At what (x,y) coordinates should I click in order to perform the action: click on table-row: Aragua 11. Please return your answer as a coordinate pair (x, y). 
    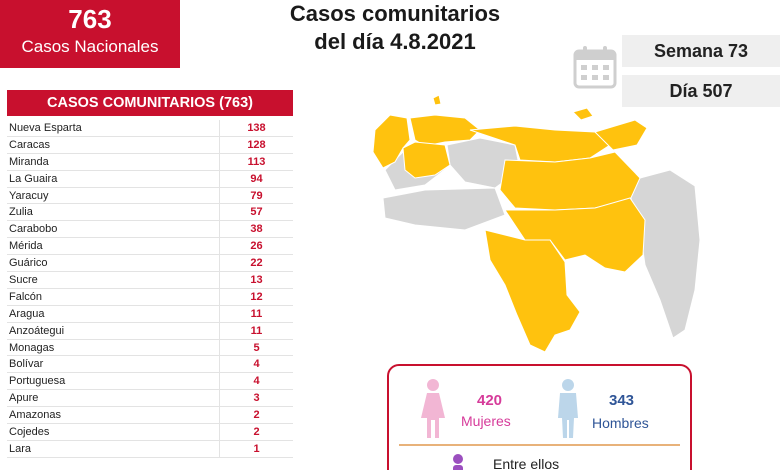
    Looking at the image, I should click on (150, 314).